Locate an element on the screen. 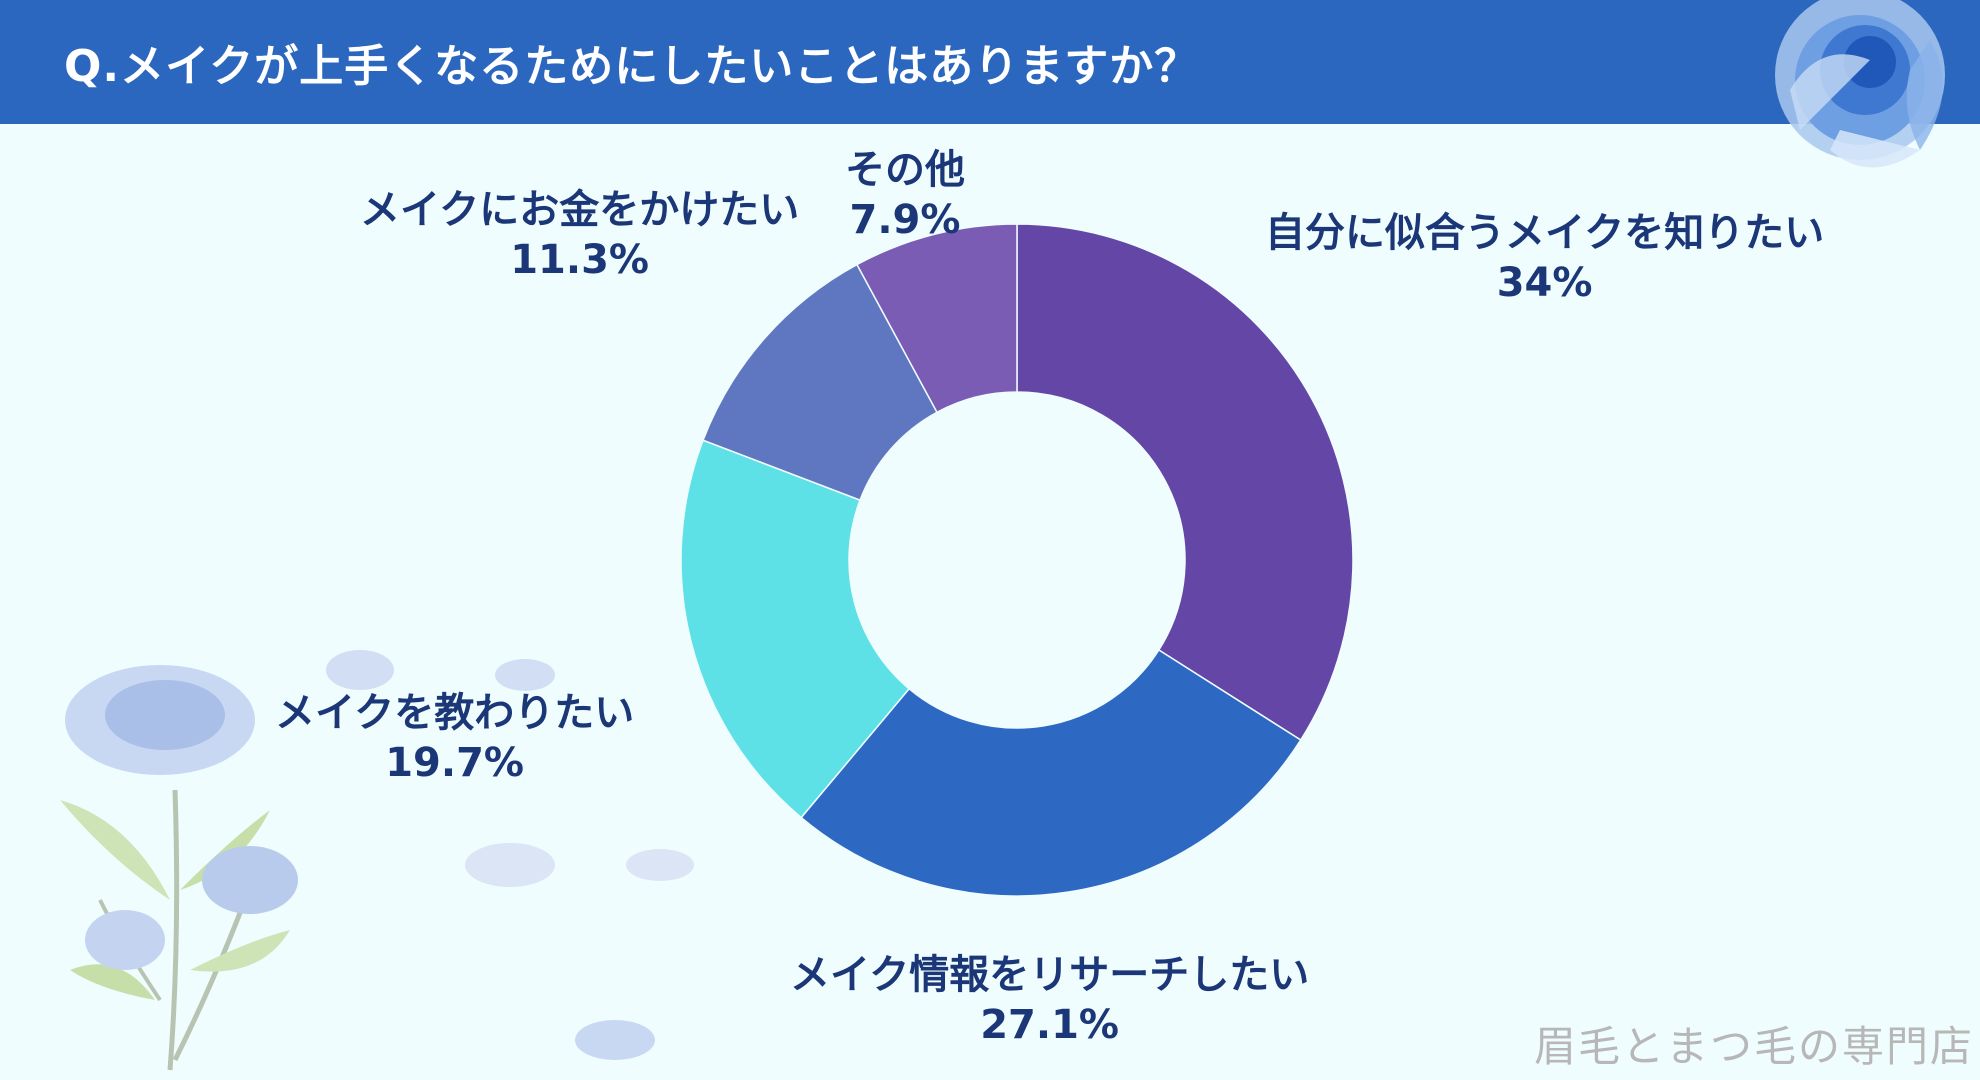 The height and width of the screenshot is (1080, 1980). header-bar: Q.メイクが上手くなるためにしたいことはありますか？ is located at coordinates (990, 62).